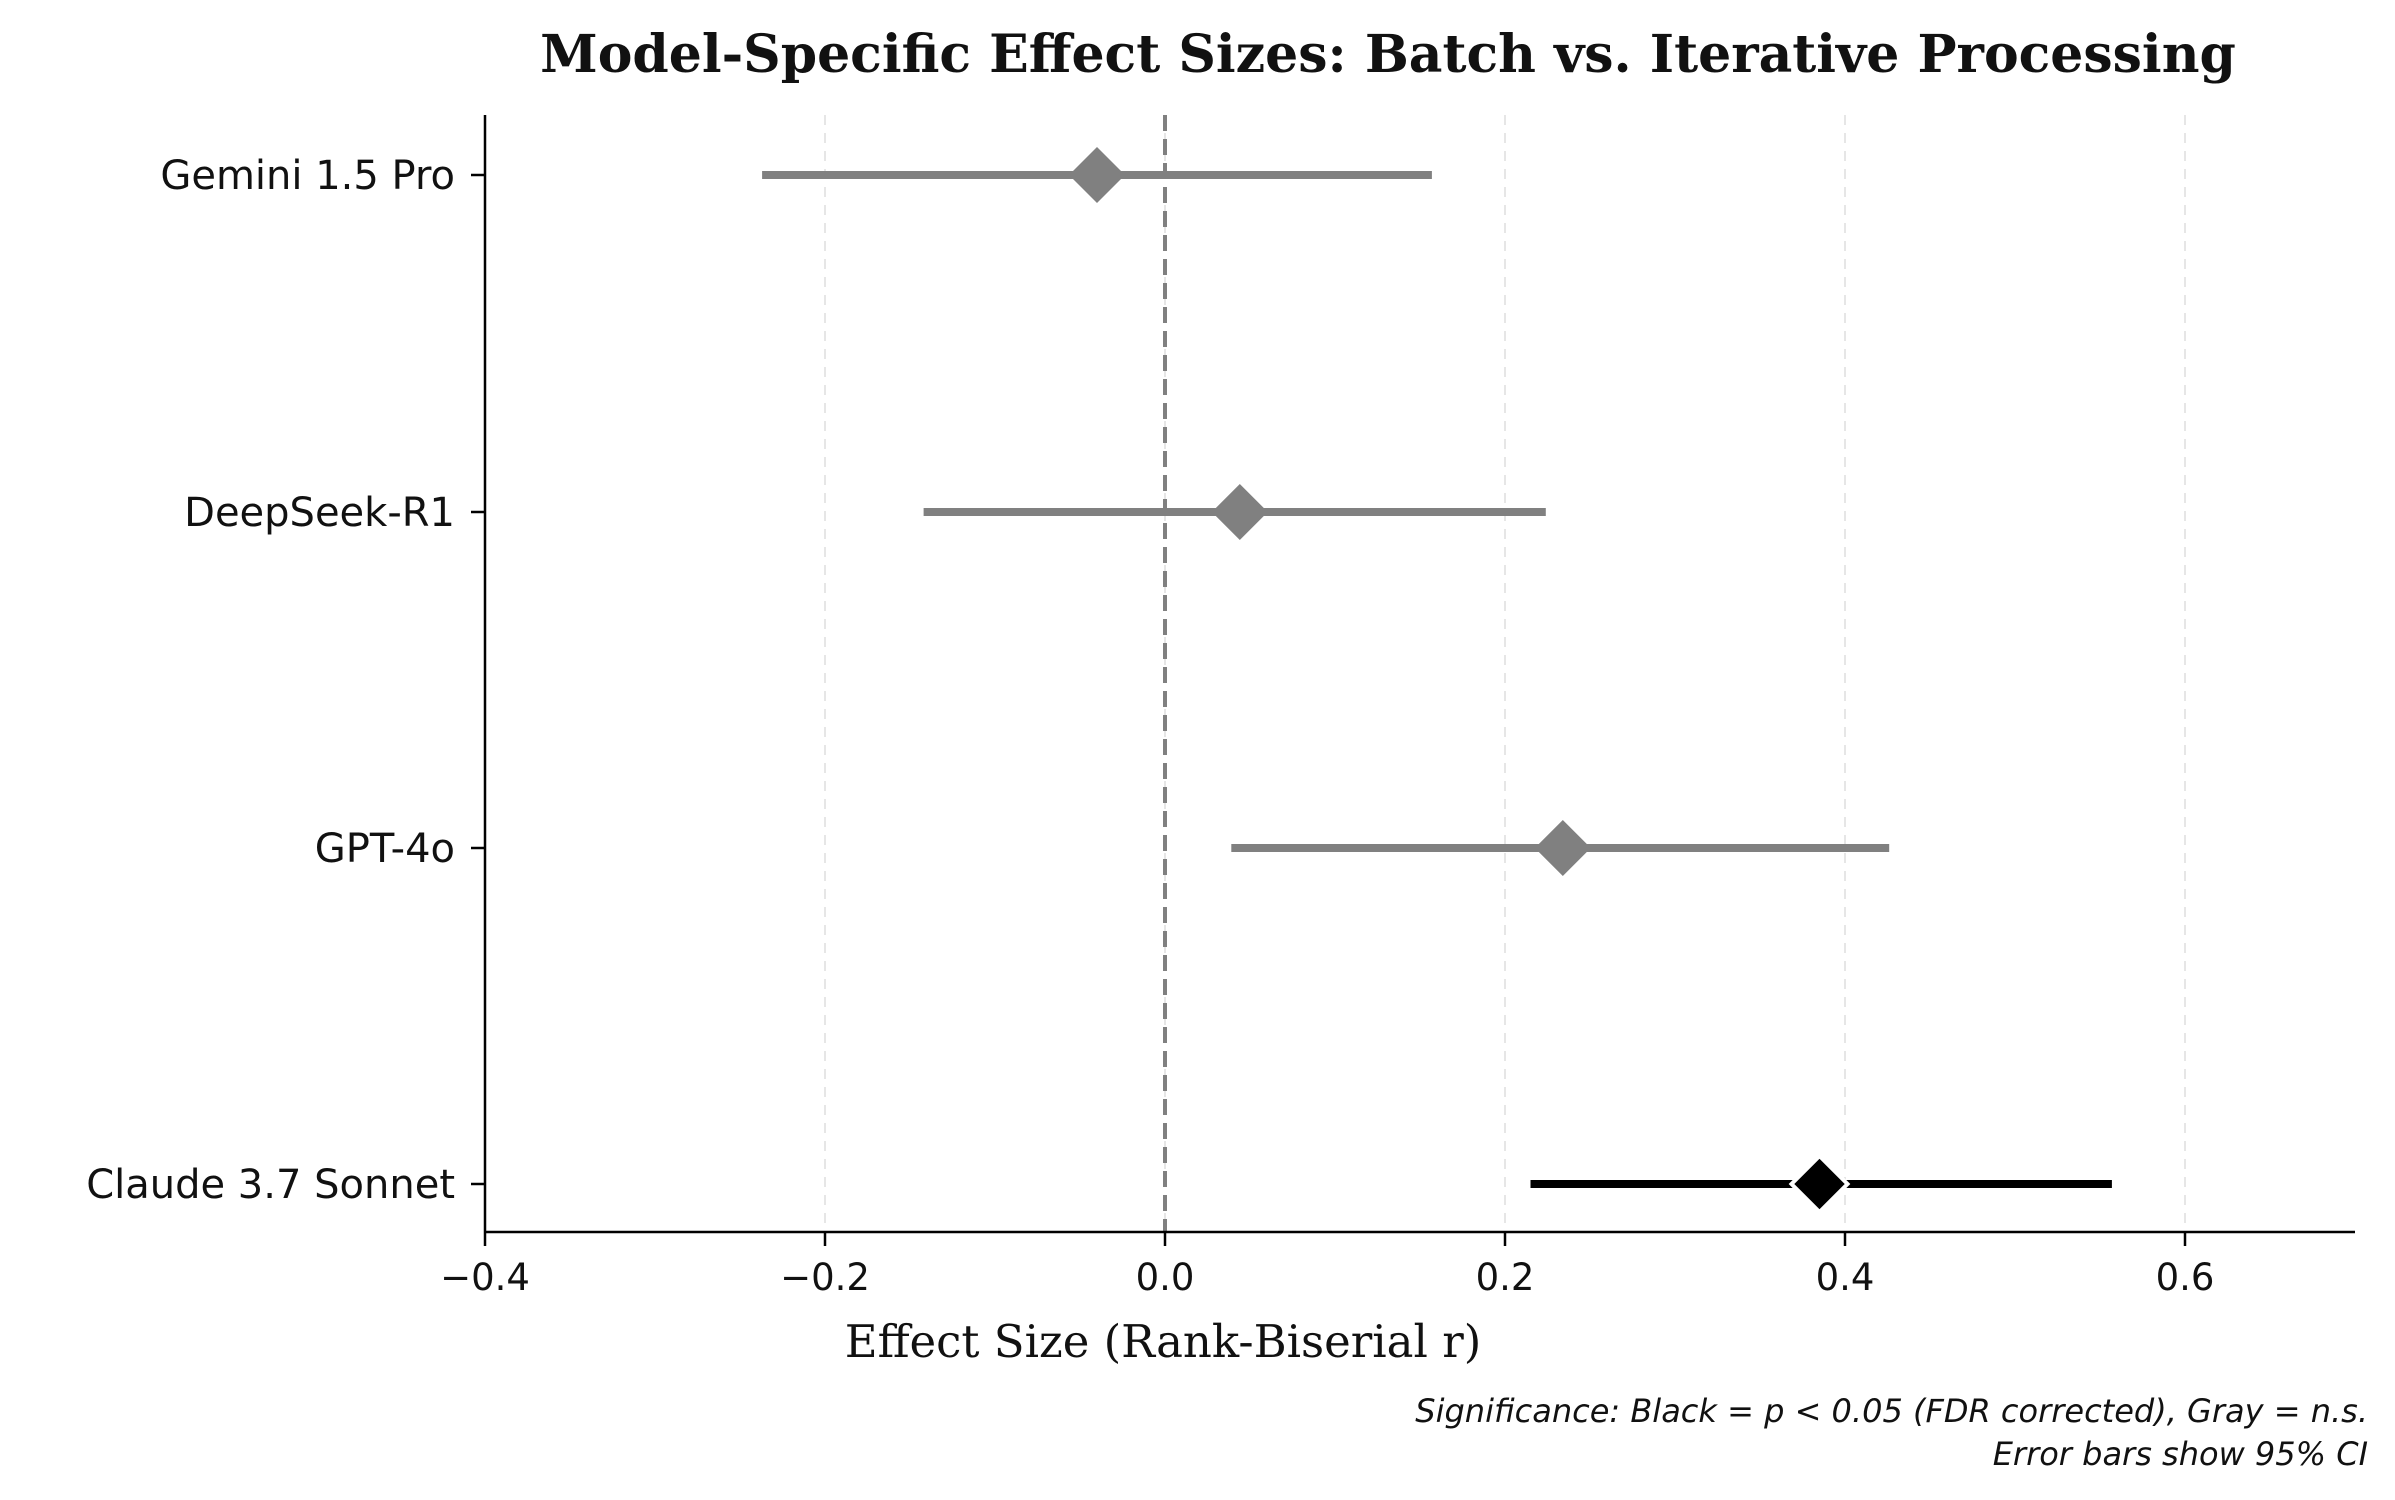  I want to click on x-tick-label: 0.4, so click(1845, 1277).